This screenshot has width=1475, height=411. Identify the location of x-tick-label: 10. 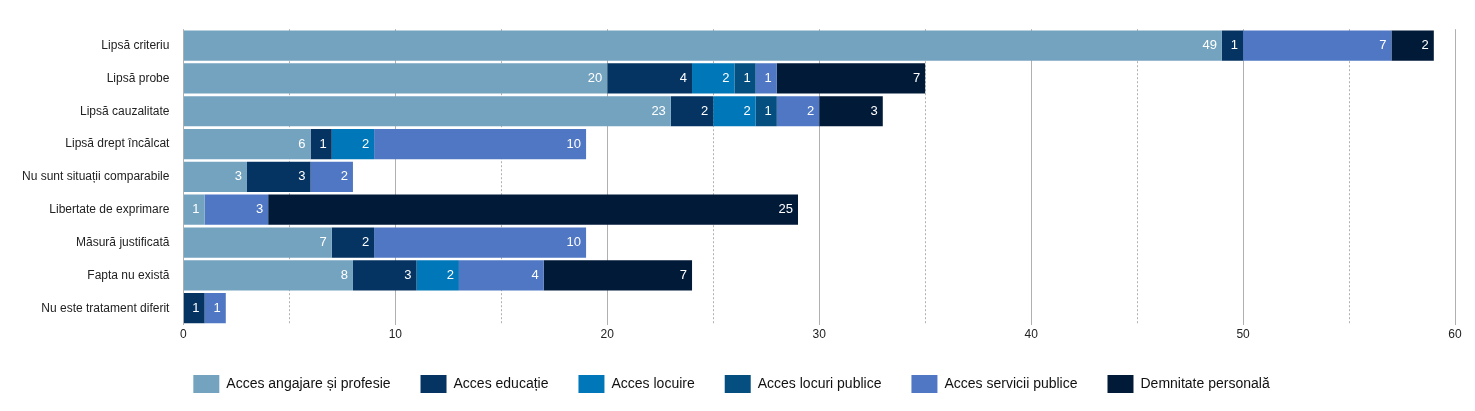
(395, 334).